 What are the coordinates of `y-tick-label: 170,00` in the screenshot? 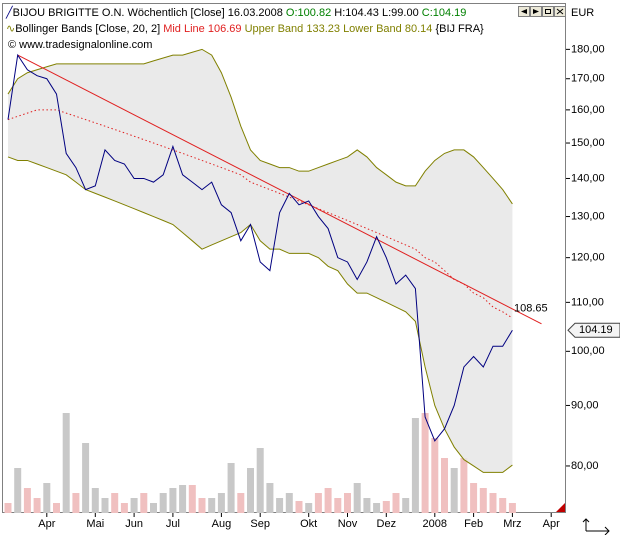 It's located at (588, 79).